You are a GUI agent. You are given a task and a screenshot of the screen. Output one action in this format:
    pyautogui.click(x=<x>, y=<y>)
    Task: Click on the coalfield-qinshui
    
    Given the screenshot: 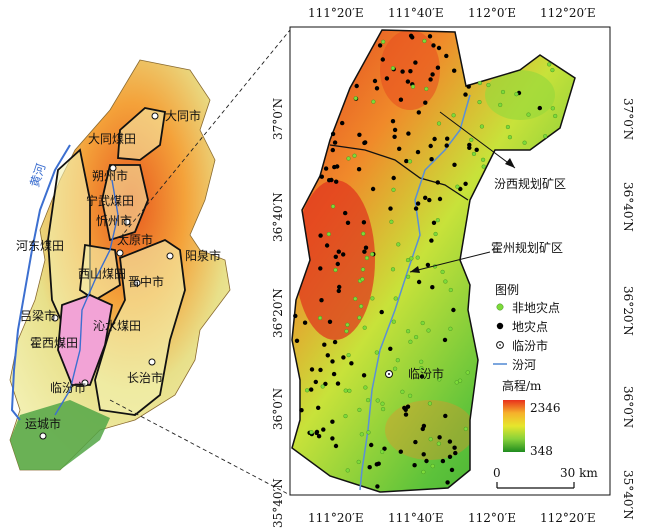 What is the action you would take?
    pyautogui.click(x=140, y=327)
    